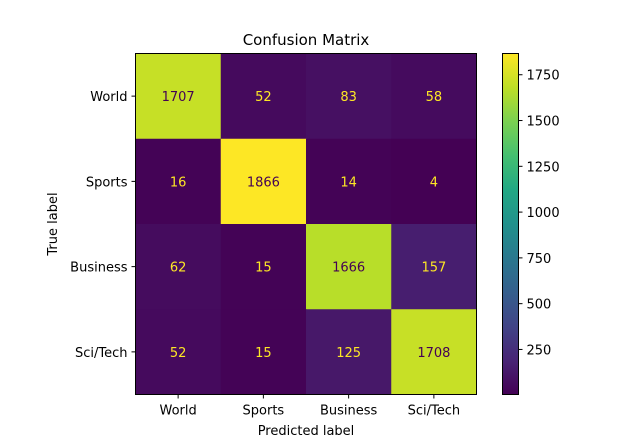 This screenshot has height=443, width=640. Describe the element at coordinates (306, 431) in the screenshot. I see `x-axis-label: Predicted label` at that location.